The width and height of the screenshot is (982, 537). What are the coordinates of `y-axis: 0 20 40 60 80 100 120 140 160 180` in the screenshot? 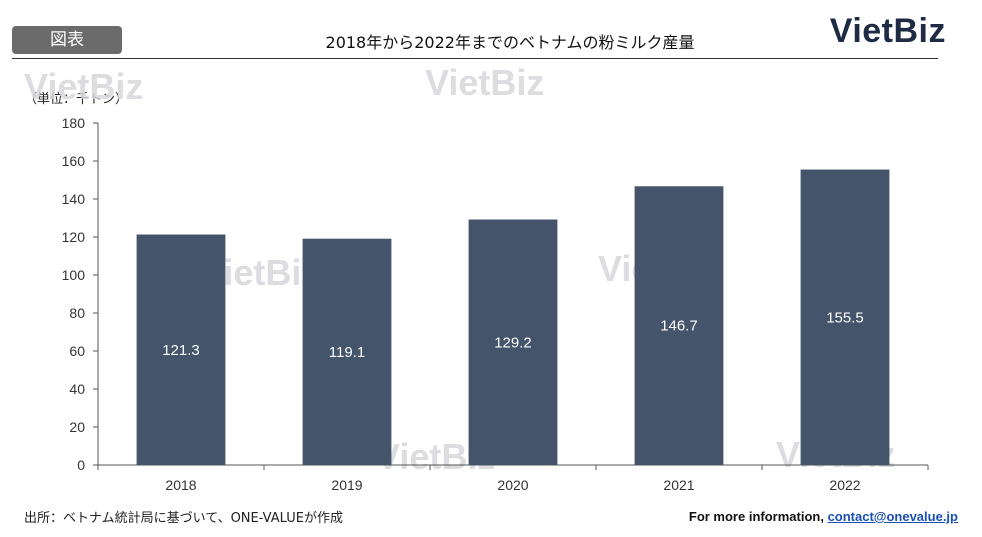 It's located at (80, 294).